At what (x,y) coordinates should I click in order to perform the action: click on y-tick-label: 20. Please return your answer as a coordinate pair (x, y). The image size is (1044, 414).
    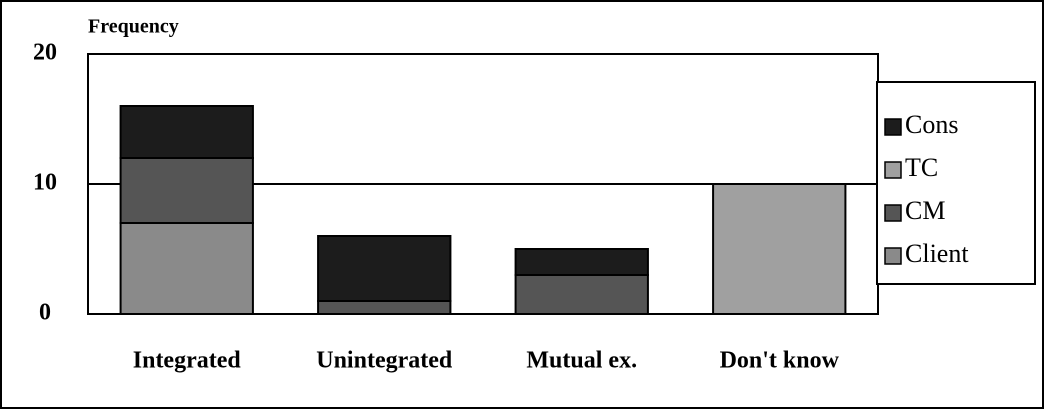
    Looking at the image, I should click on (45, 53).